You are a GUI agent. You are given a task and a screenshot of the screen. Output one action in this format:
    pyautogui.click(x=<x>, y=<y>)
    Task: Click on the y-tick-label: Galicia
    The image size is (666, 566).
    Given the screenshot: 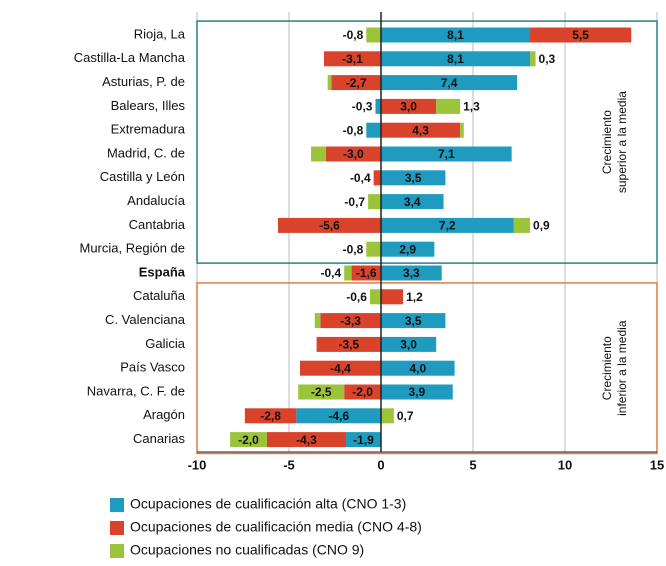 What is the action you would take?
    pyautogui.click(x=165, y=343)
    